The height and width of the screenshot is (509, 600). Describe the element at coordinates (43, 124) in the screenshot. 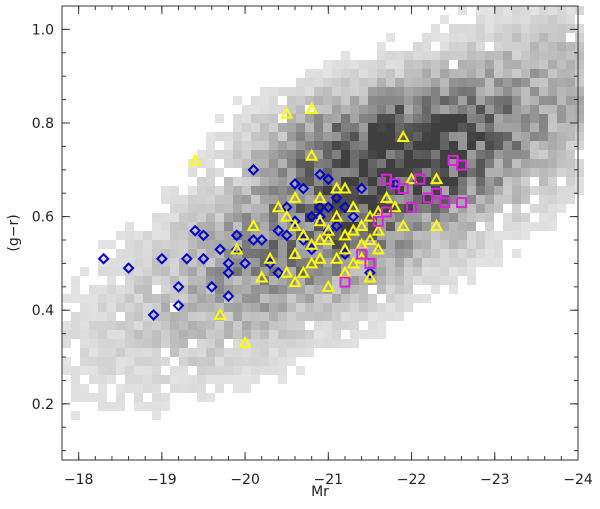

I see `y-tick-label: 0.8` at that location.